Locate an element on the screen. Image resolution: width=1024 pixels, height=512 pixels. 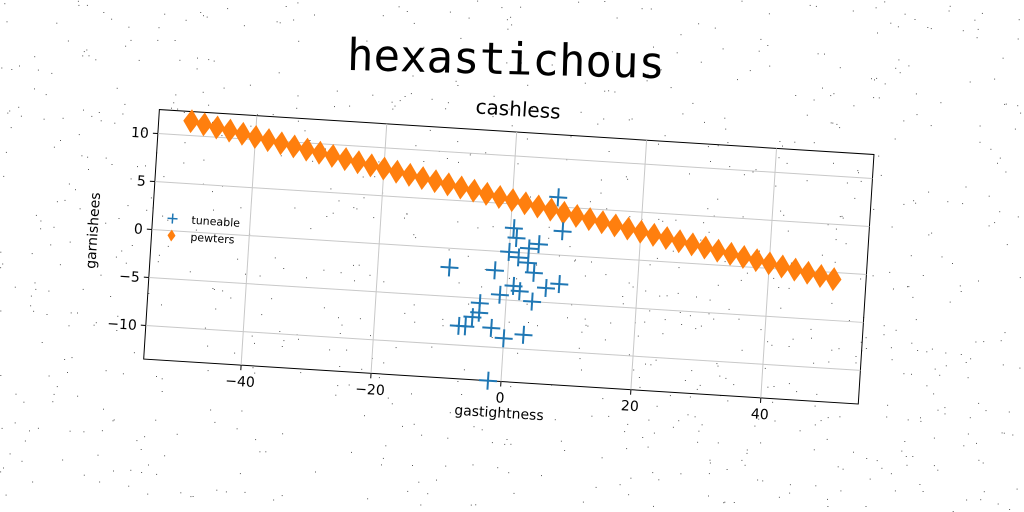
x-tick-label: 0 is located at coordinates (500, 398).